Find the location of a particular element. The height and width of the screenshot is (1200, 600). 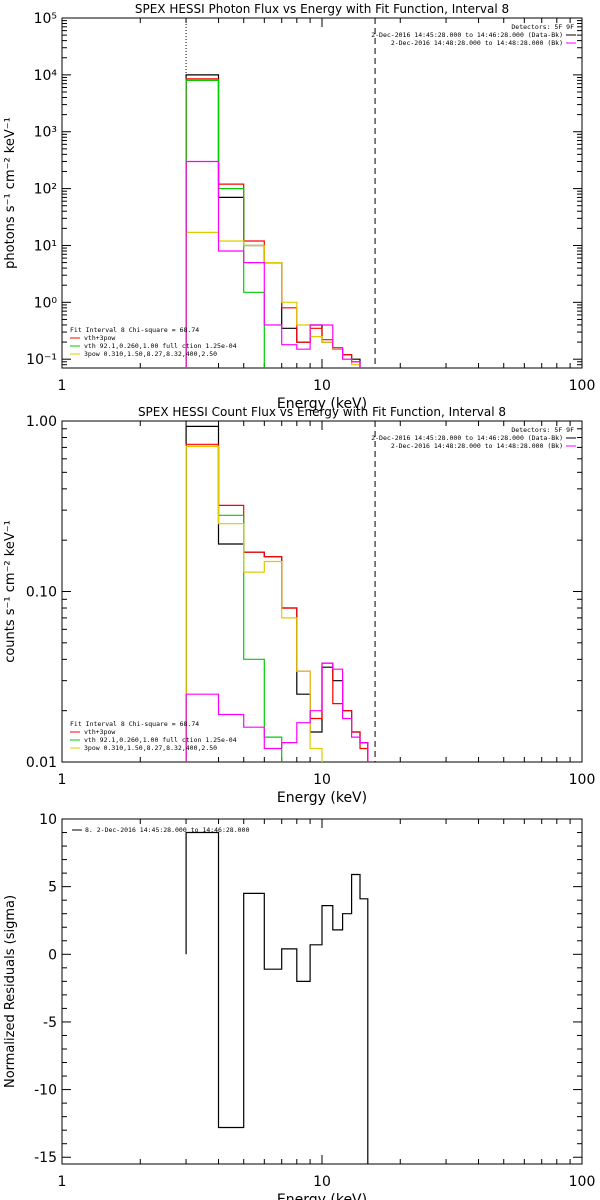

series-thermal is located at coordinates (225, 223).